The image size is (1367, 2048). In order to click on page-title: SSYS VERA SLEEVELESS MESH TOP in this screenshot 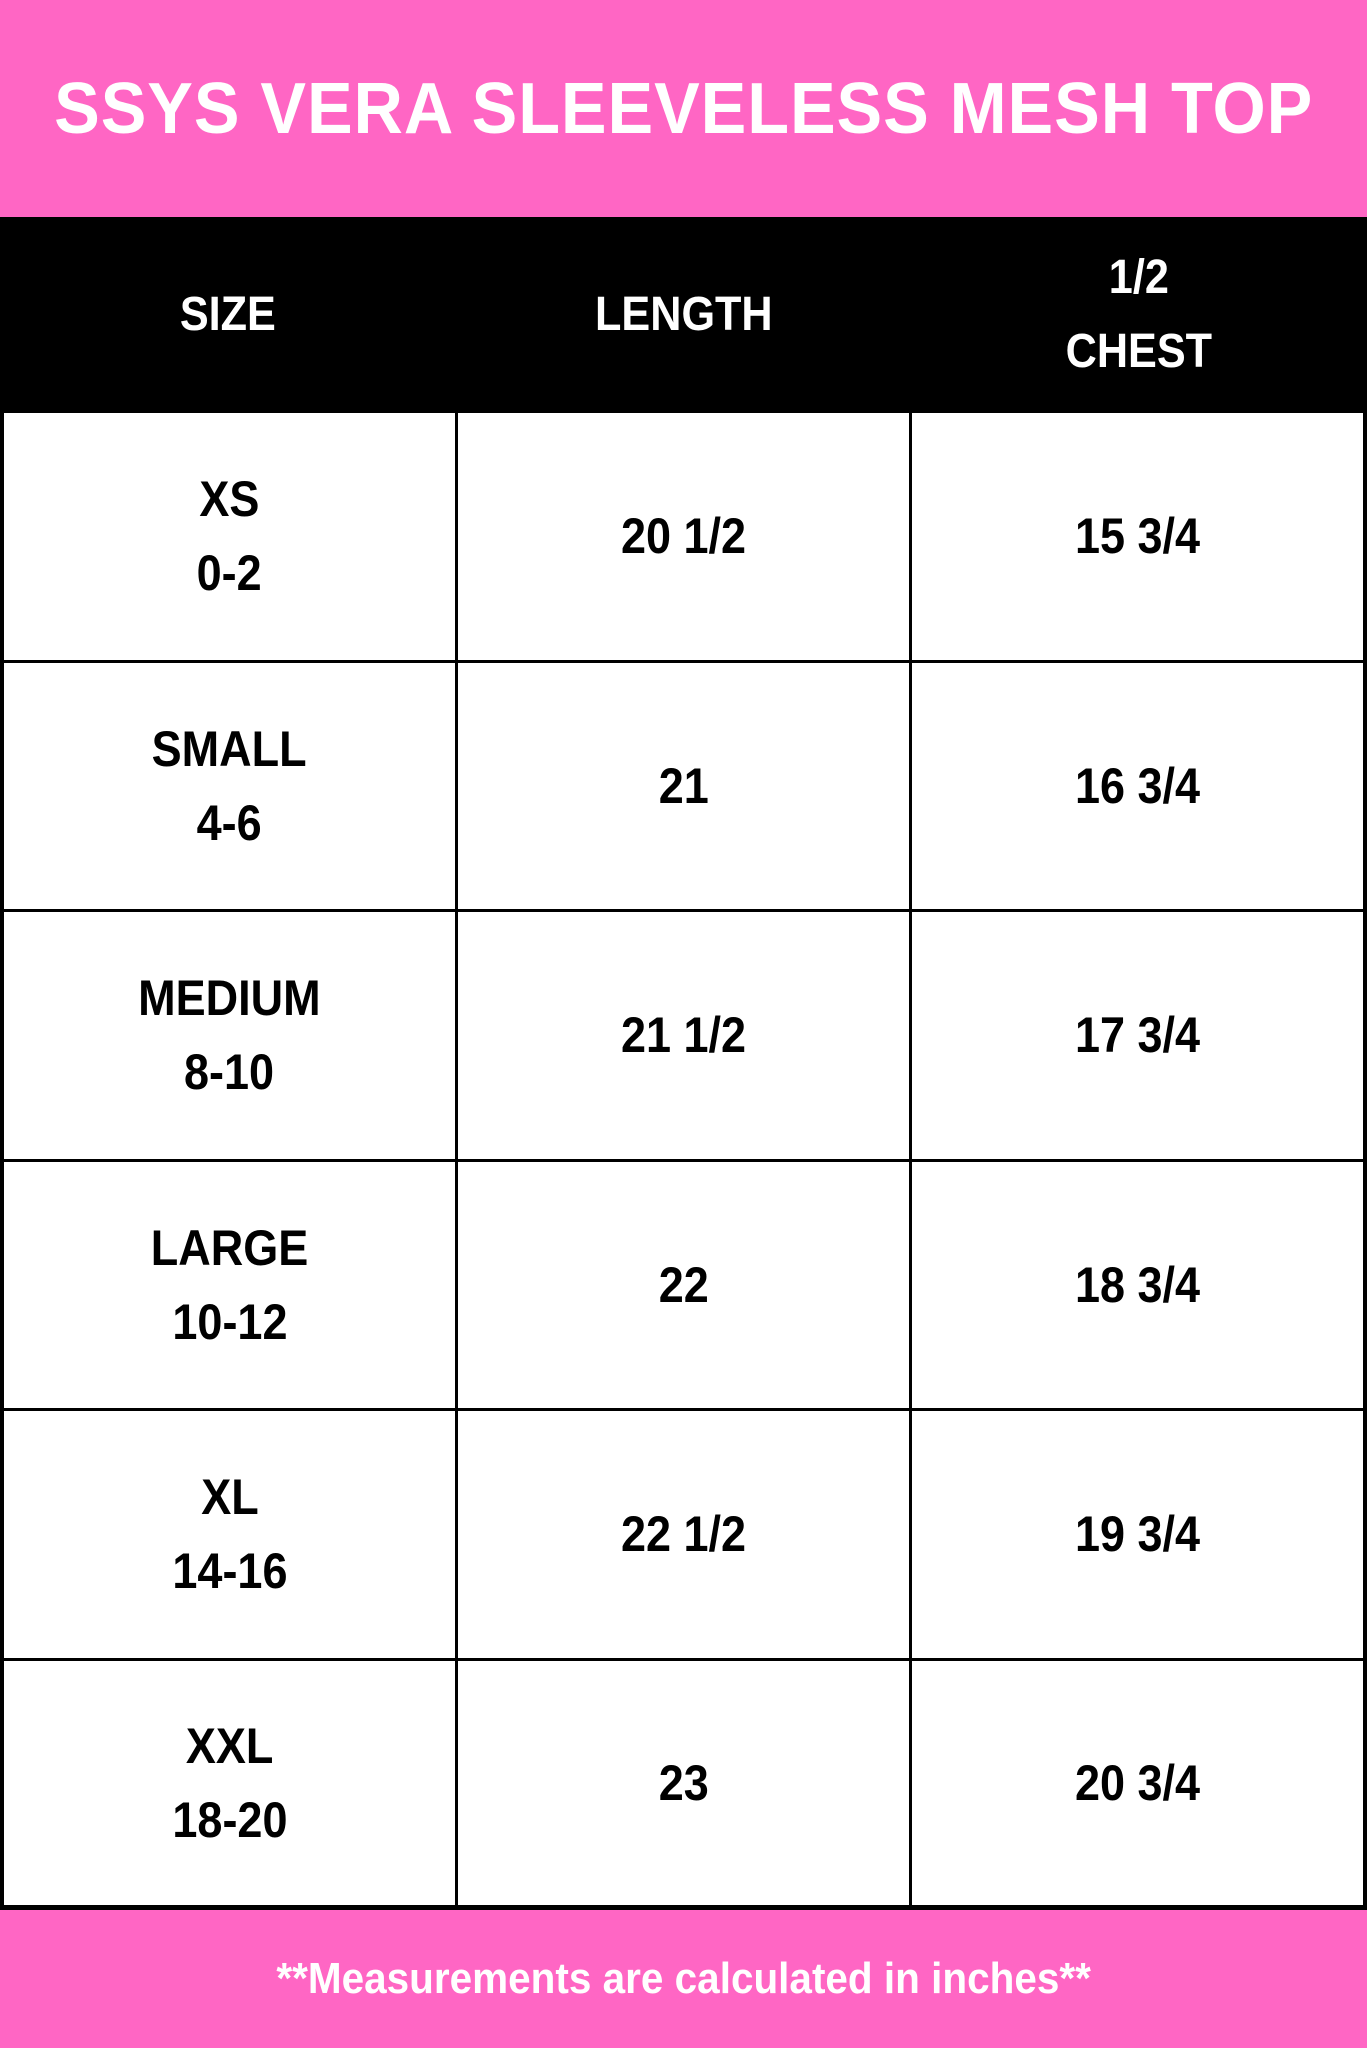, I will do `click(683, 108)`.